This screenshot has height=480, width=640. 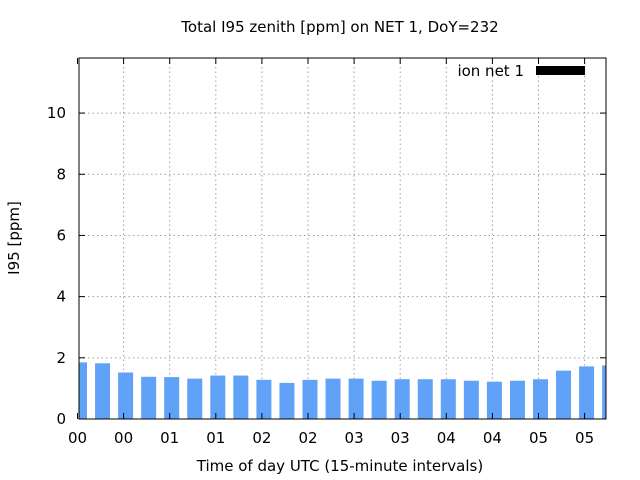 I want to click on legend-label: ion net 1, so click(x=490, y=71).